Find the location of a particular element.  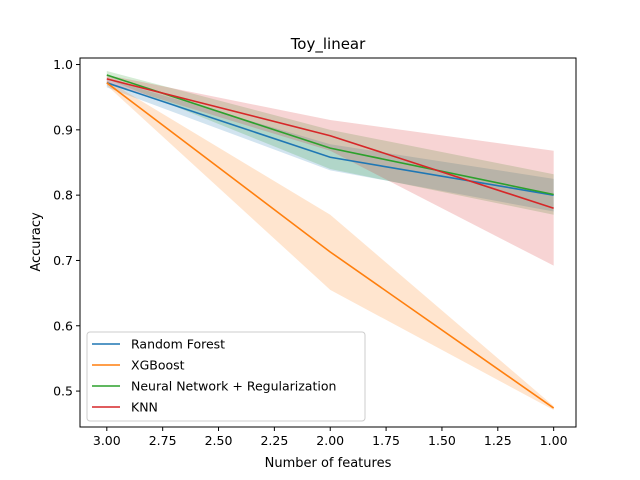

x-tick-label: 2.75 is located at coordinates (163, 440).